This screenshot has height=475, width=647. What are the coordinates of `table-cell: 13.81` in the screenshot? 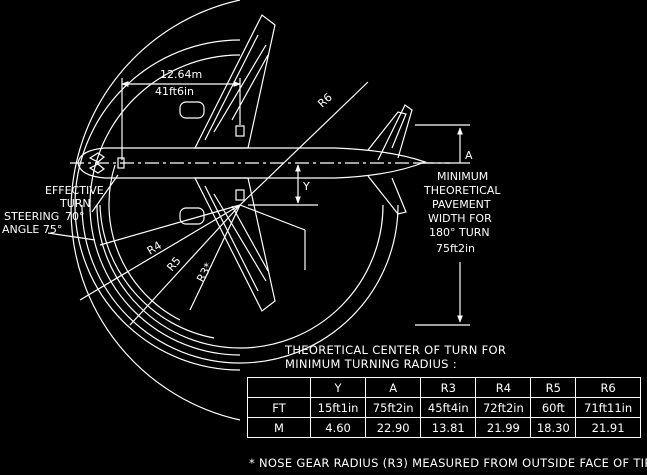 It's located at (448, 427).